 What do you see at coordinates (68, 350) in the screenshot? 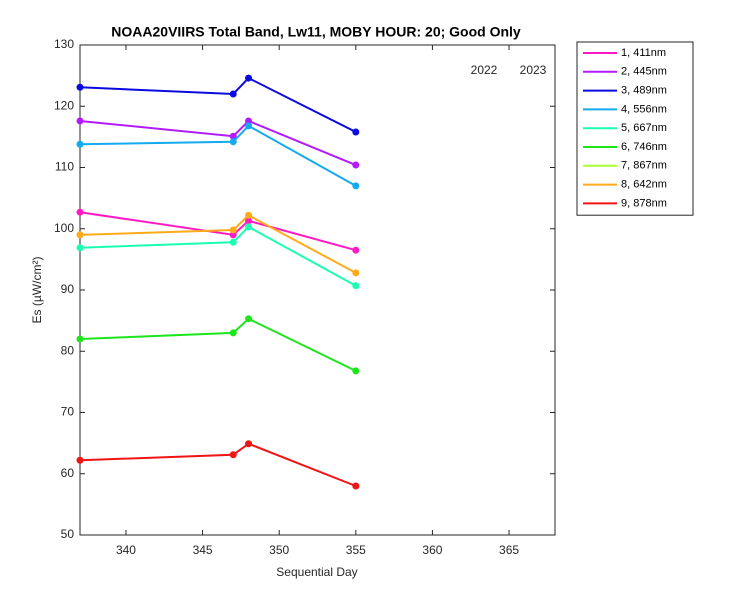
I see `y-tick-label: 80` at bounding box center [68, 350].